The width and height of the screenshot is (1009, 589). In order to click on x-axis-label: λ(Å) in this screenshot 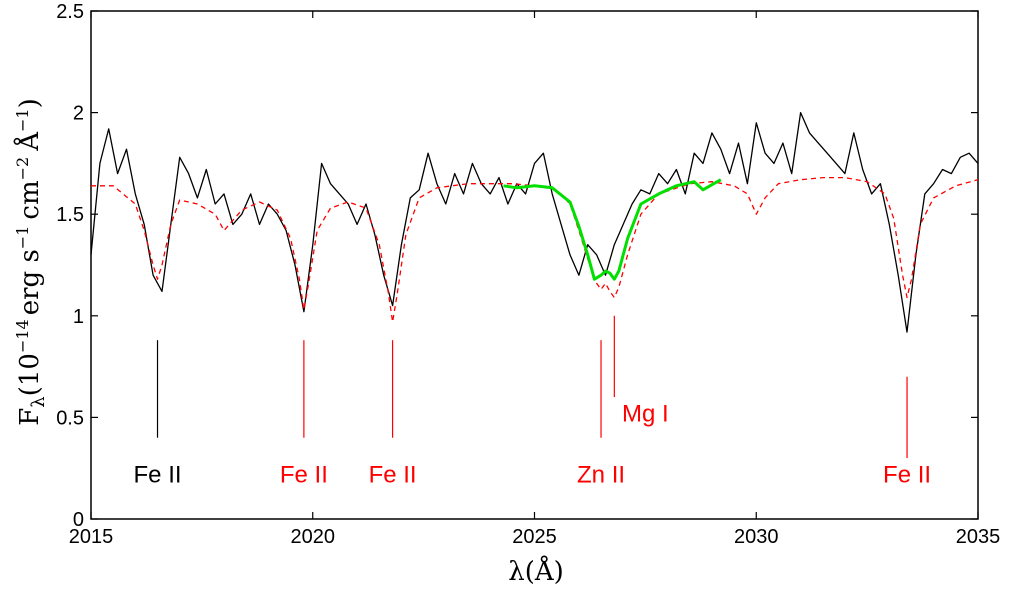, I will do `click(536, 571)`.